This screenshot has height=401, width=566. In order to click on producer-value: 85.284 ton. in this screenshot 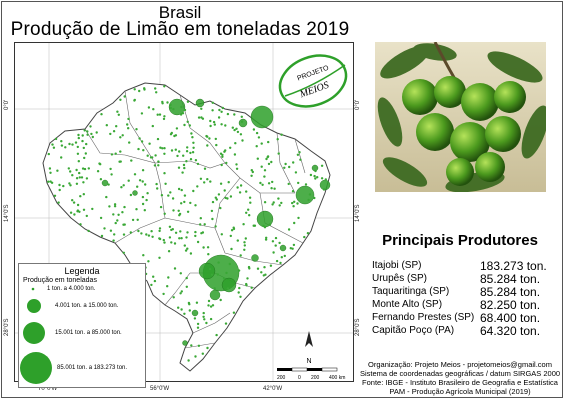, I will do `click(510, 279)`.